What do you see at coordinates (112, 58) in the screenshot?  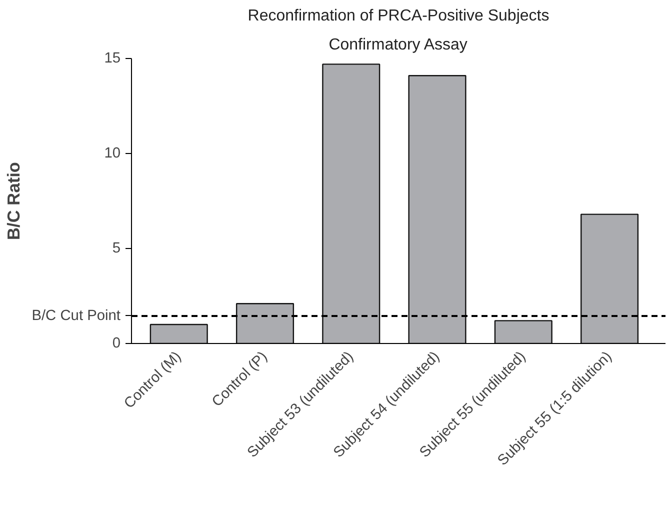 I see `y-tick-label: 15` at bounding box center [112, 58].